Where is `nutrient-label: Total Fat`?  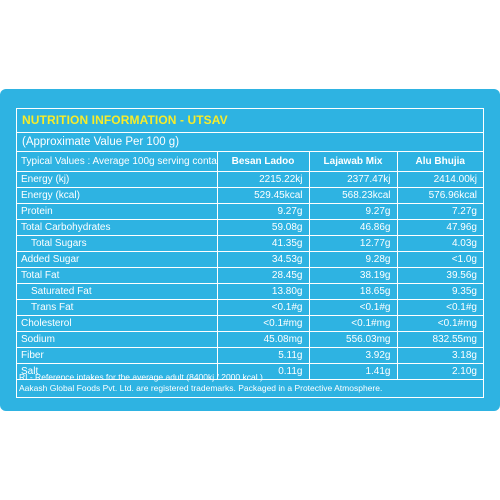 nutrient-label: Total Fat is located at coordinates (117, 275).